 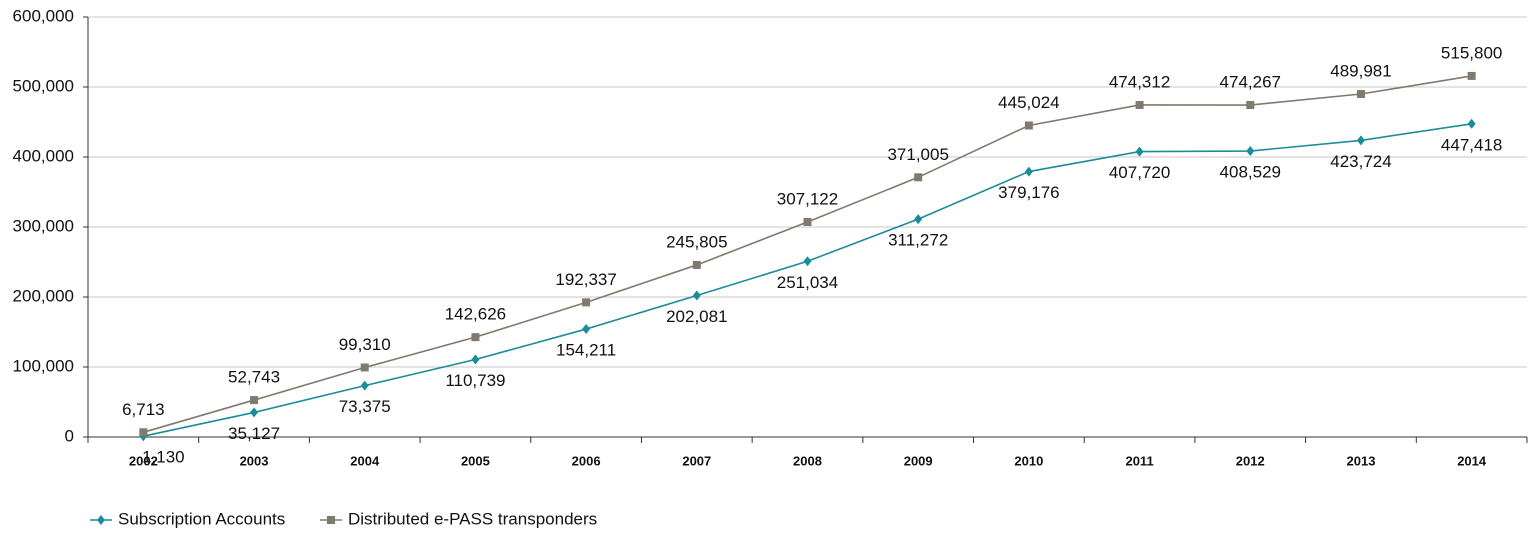 What do you see at coordinates (807, 198) in the screenshot?
I see `data-label: 307,122` at bounding box center [807, 198].